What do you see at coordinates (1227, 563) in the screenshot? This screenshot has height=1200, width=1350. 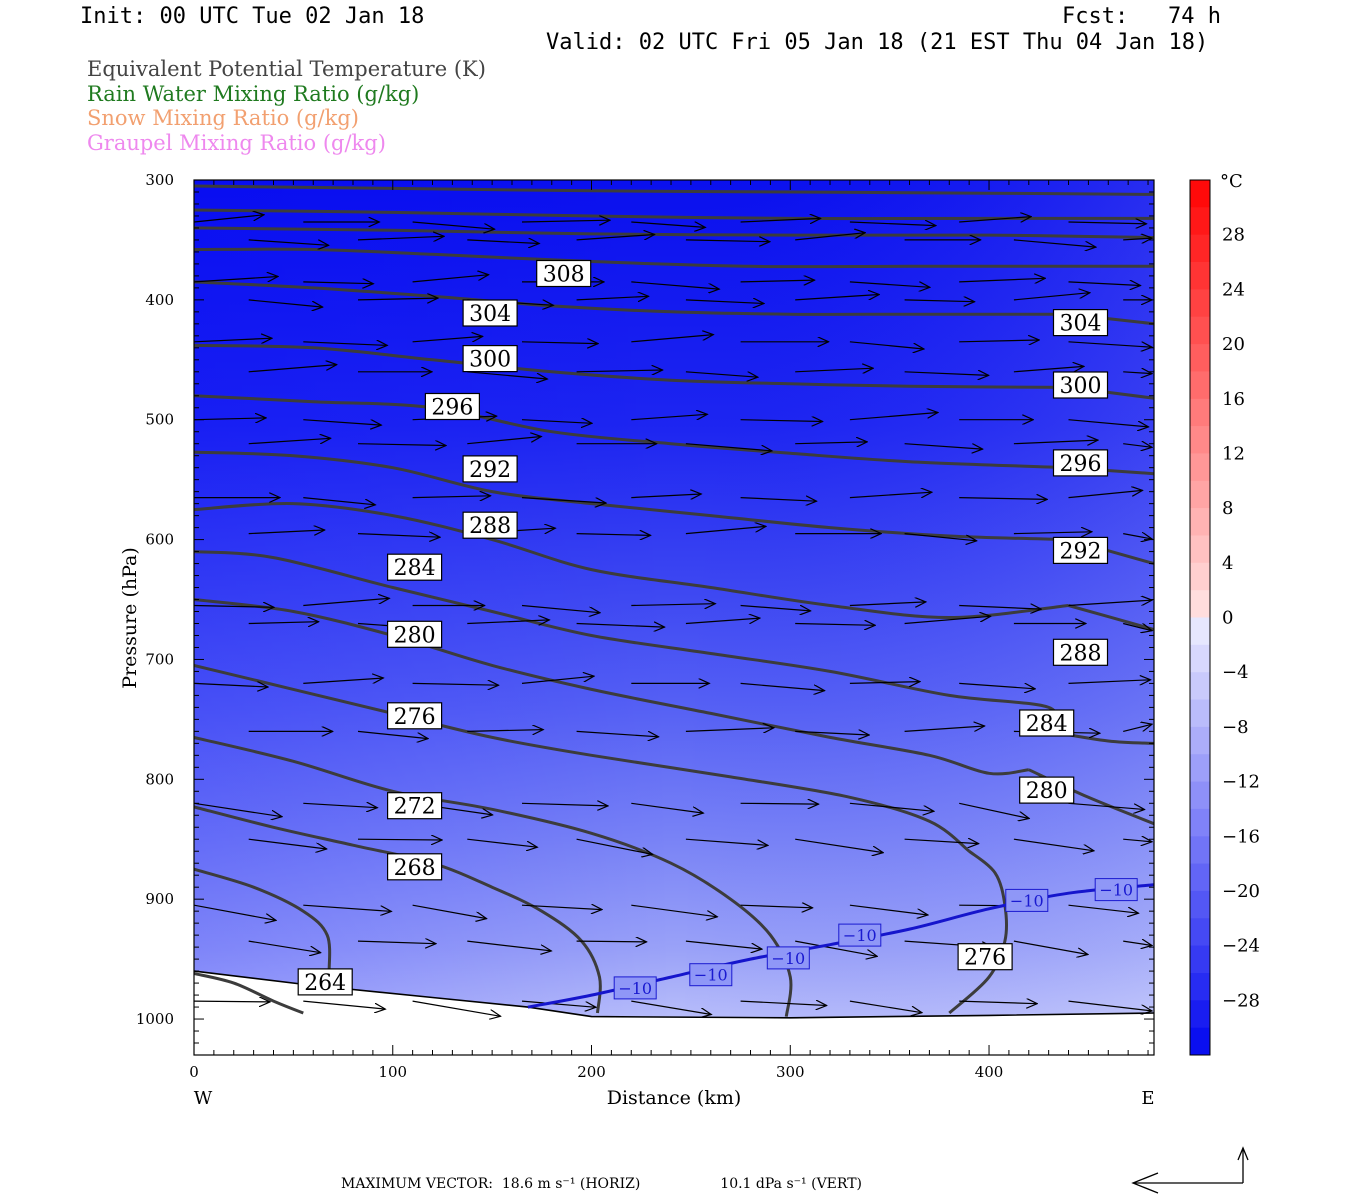 I see `colorbar-tick-label: 4` at bounding box center [1227, 563].